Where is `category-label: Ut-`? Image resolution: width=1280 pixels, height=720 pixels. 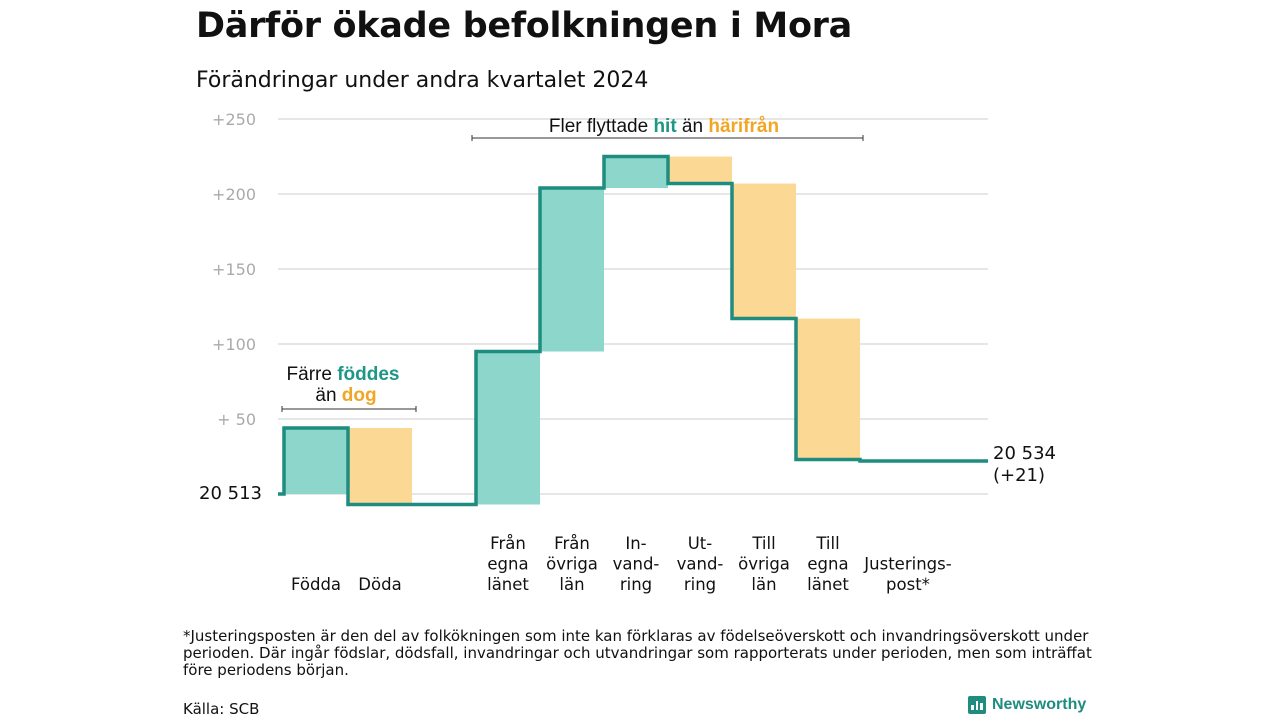
category-label: Ut- is located at coordinates (700, 543).